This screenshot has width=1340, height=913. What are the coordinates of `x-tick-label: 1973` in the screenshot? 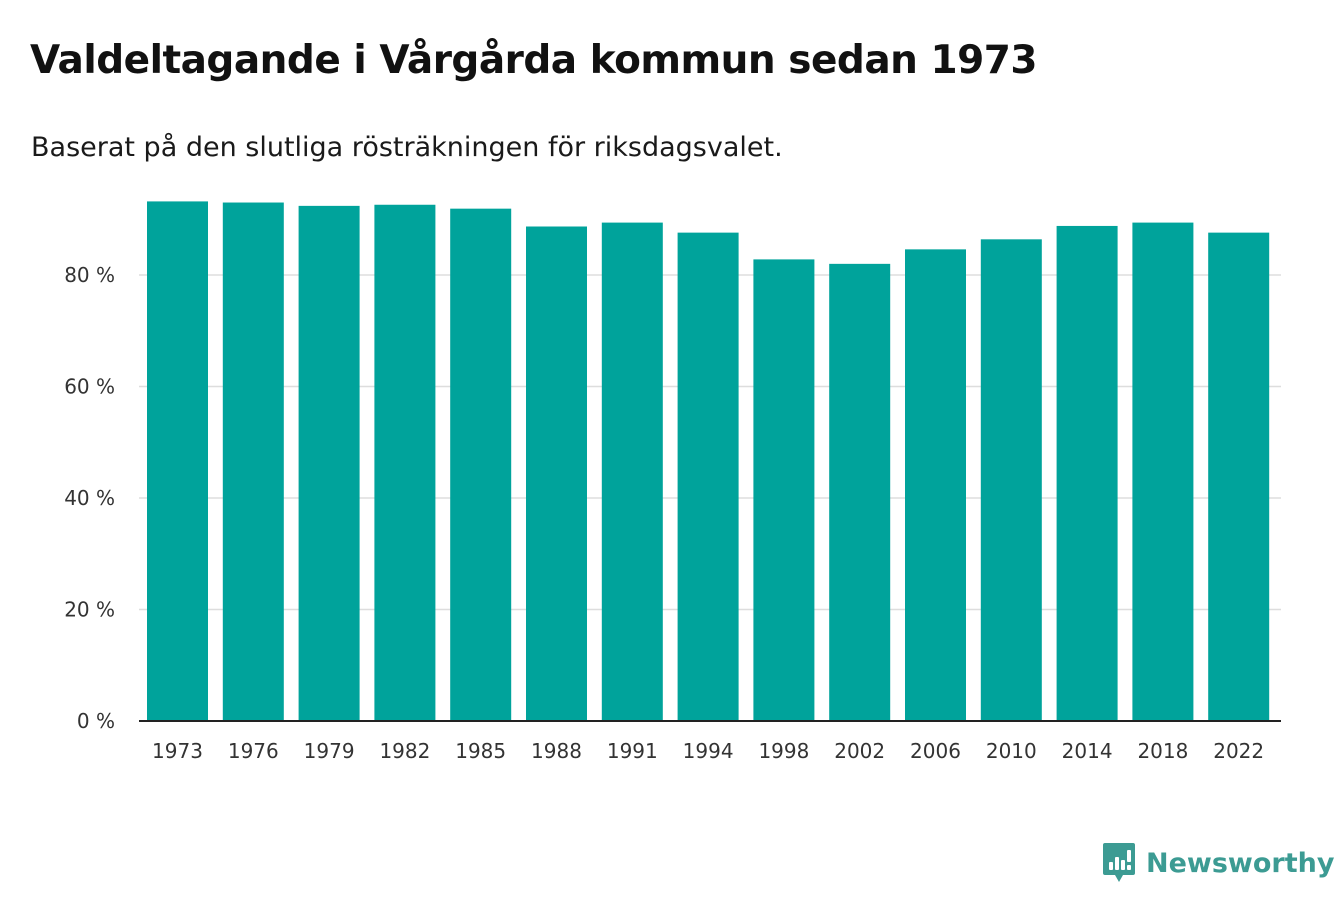 It's located at (177, 751).